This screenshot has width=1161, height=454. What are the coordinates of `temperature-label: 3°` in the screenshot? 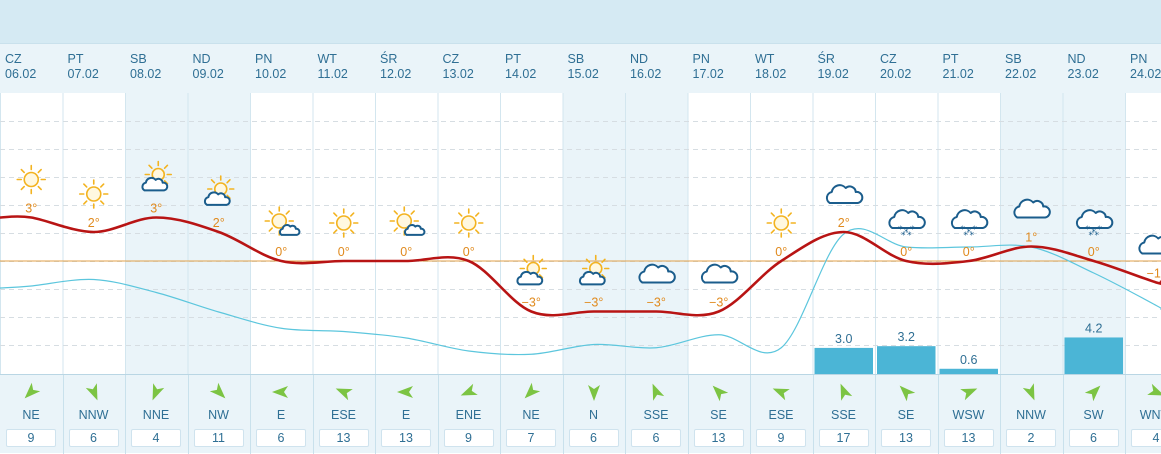 It's located at (156, 209).